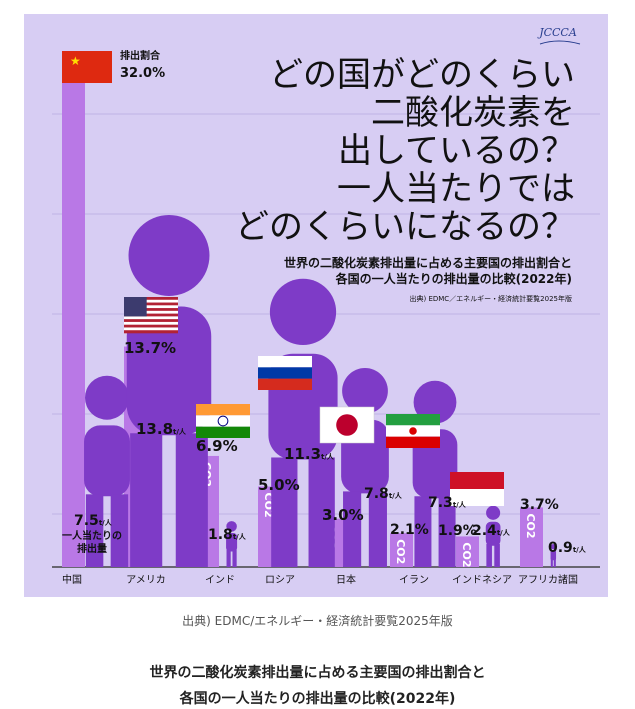 Image resolution: width=635 pixels, height=709 pixels. Describe the element at coordinates (150, 348) in the screenshot. I see `share-value-label-1: 13.7%` at that location.